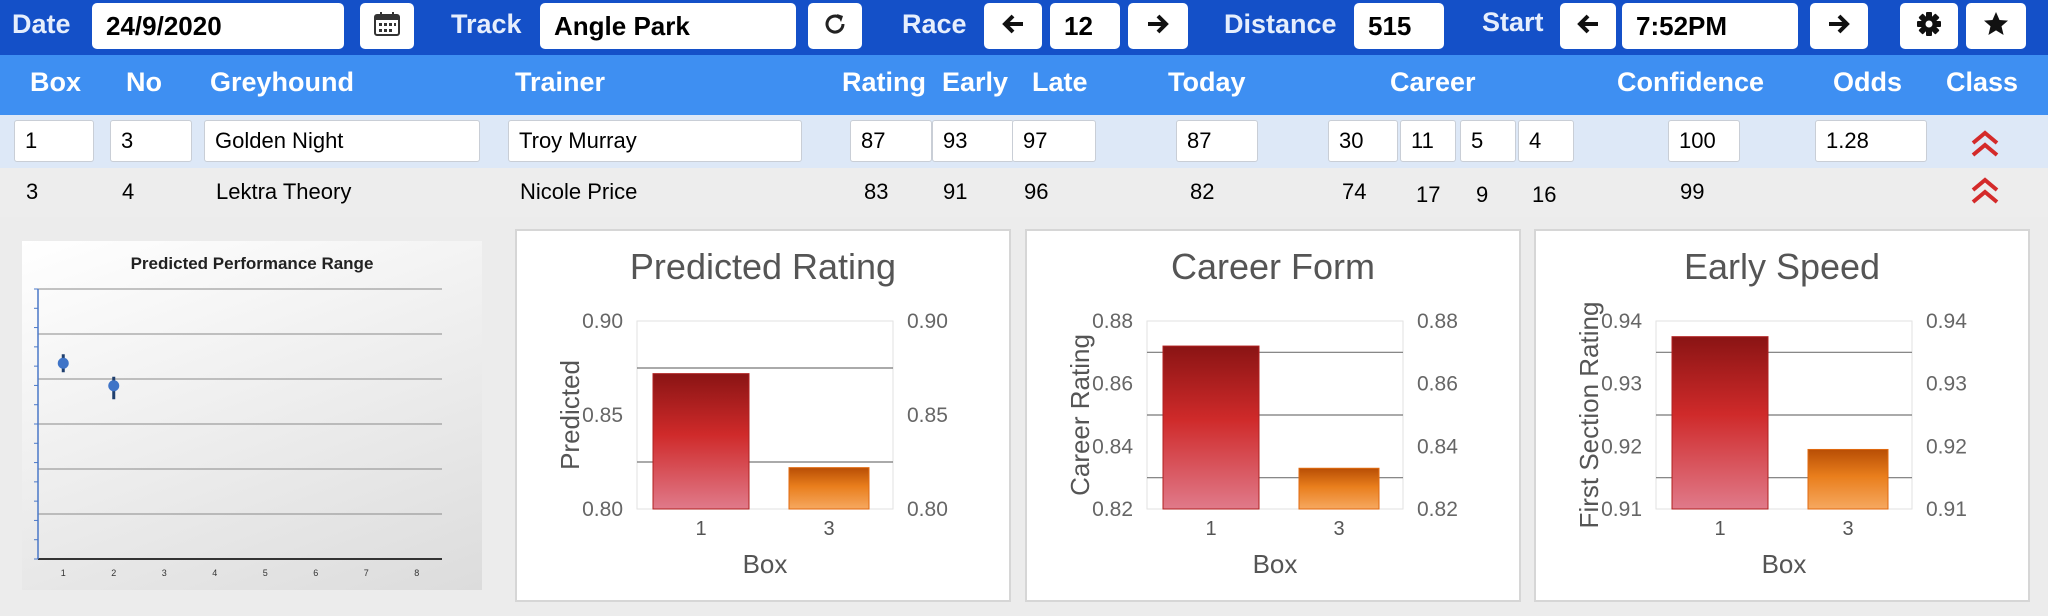 The height and width of the screenshot is (616, 2048). What do you see at coordinates (1691, 82) in the screenshot?
I see `header-confidence: Confidence` at bounding box center [1691, 82].